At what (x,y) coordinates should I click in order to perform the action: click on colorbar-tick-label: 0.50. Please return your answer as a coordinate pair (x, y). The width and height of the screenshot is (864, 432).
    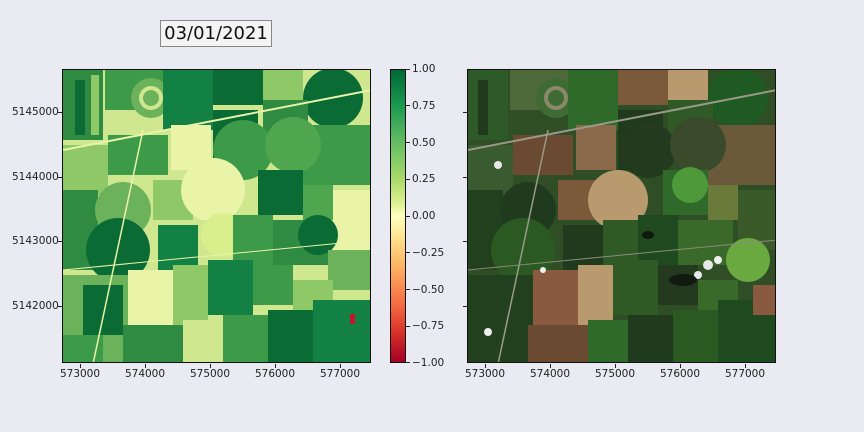
    Looking at the image, I should click on (424, 142).